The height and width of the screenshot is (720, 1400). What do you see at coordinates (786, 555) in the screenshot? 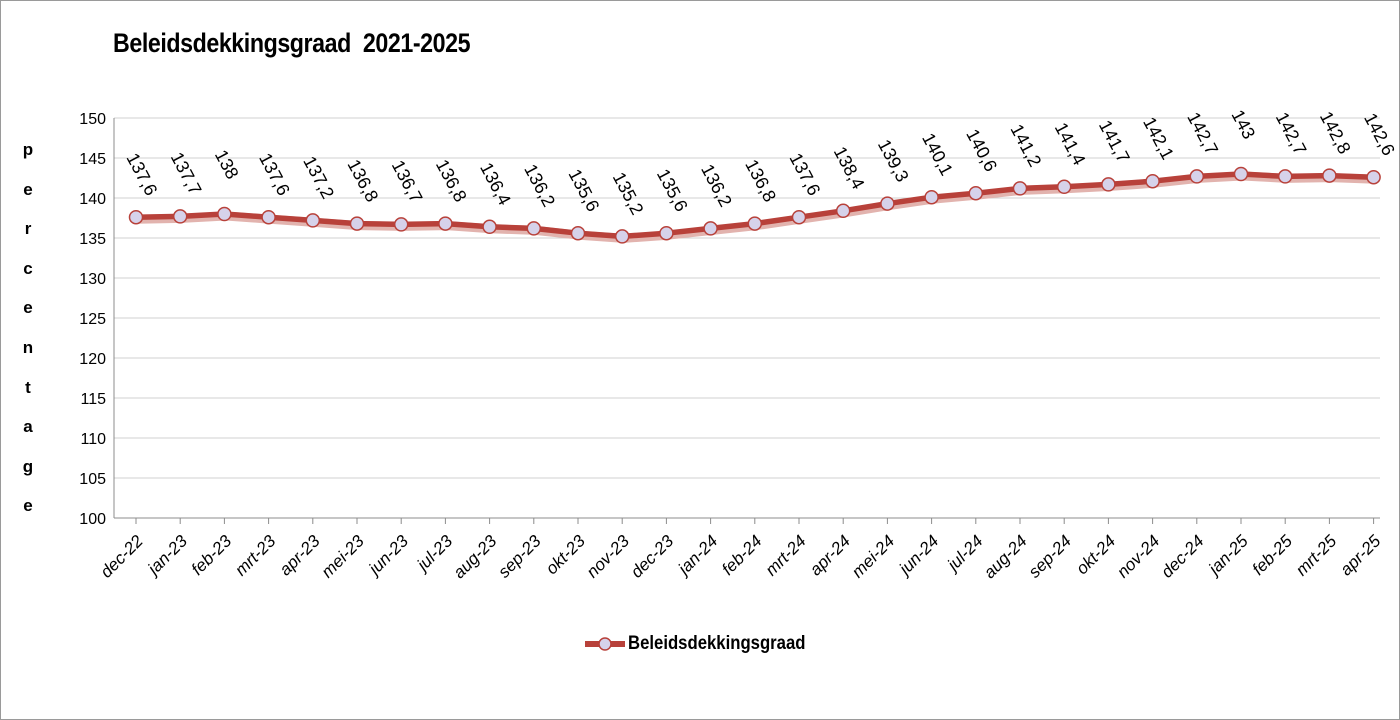
I see `x-tick-label: mrt-24` at bounding box center [786, 555].